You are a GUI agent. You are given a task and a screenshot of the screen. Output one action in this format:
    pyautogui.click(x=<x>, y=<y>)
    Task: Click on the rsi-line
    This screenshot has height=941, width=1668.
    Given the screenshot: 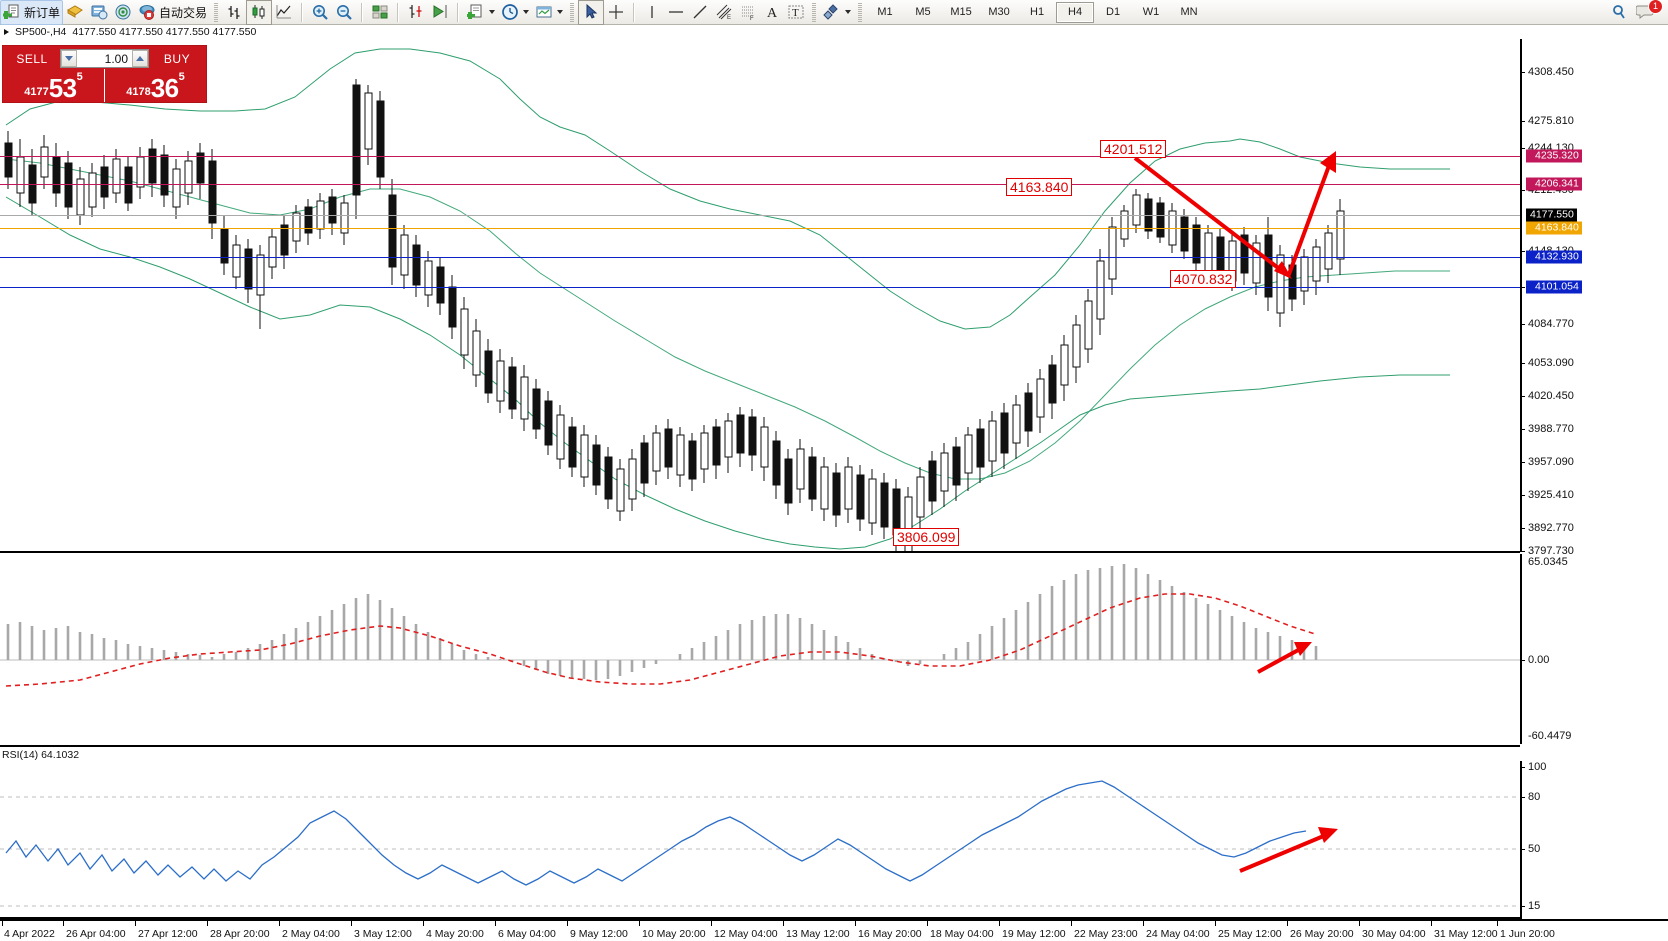 What is the action you would take?
    pyautogui.click(x=656, y=833)
    